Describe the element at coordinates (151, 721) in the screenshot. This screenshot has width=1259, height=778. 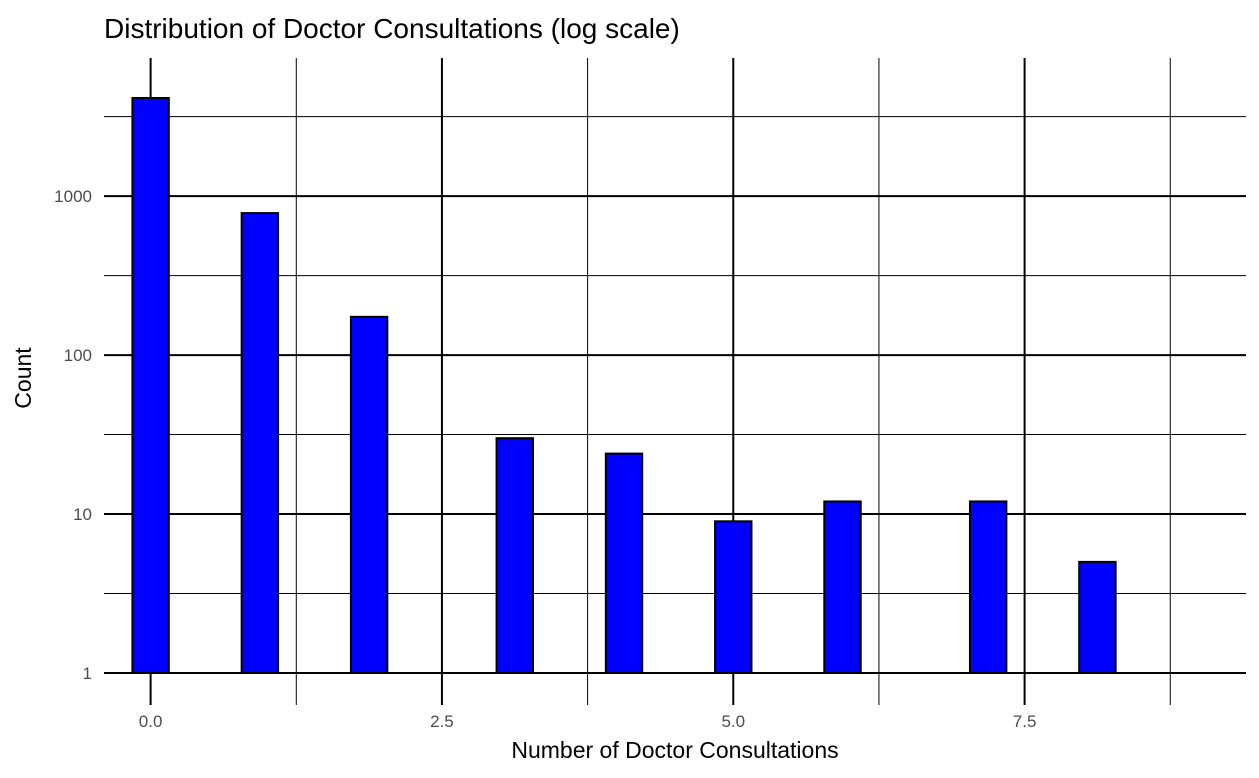
I see `x-tick-label: 0.0` at that location.